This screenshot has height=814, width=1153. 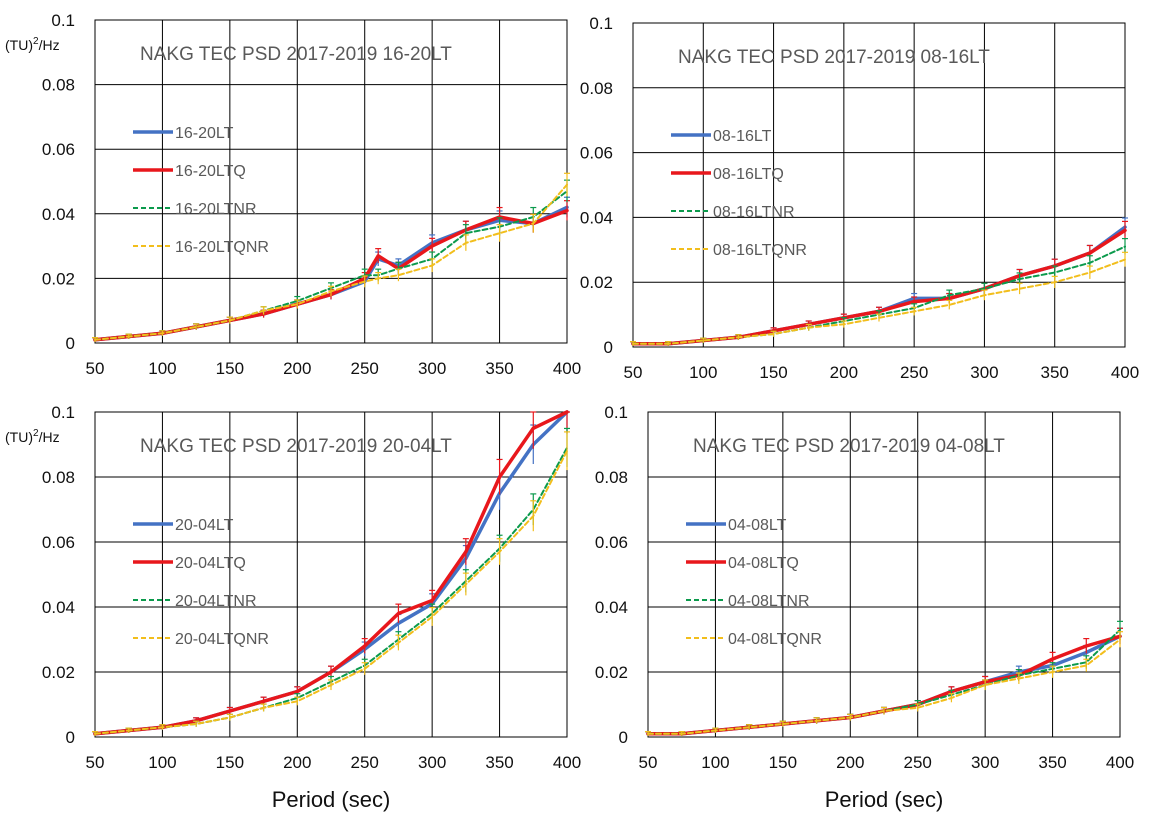 I want to click on legend-label: 16-20LTNR, so click(x=216, y=209).